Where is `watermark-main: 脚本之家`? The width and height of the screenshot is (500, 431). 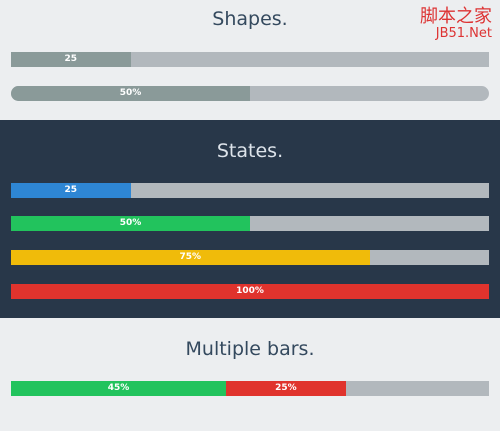
watermark-main: 脚本之家 is located at coordinates (456, 16).